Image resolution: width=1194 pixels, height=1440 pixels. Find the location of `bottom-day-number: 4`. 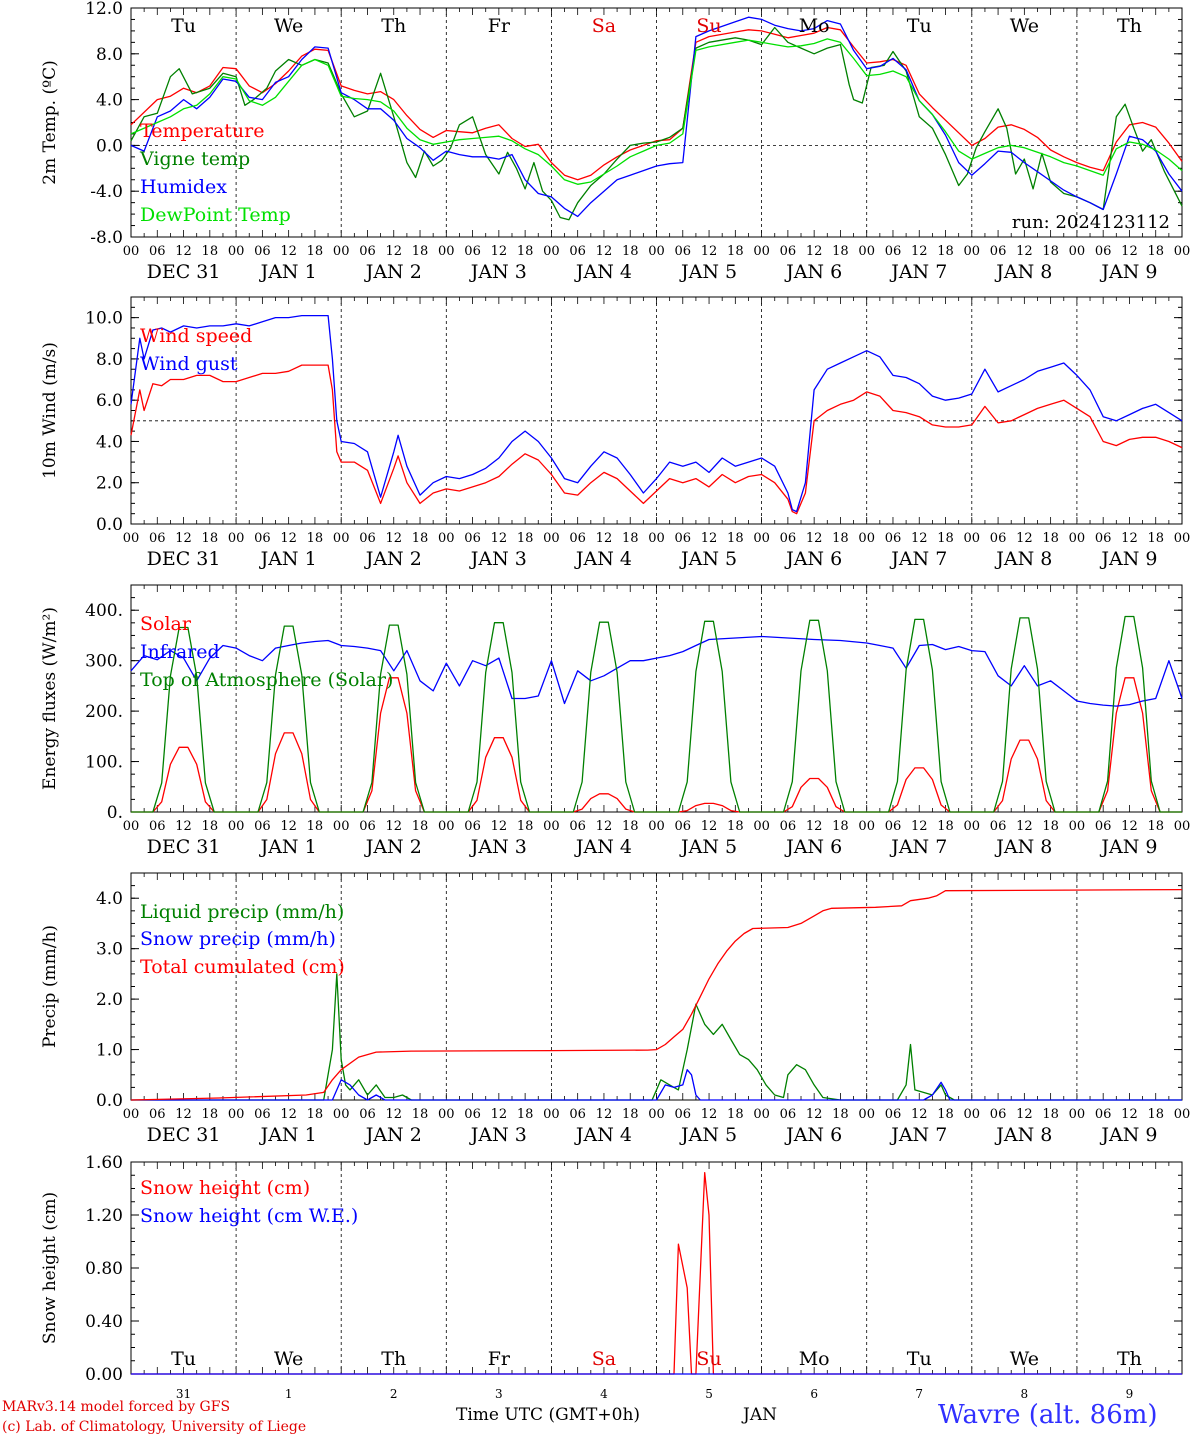

bottom-day-number: 4 is located at coordinates (604, 1394).